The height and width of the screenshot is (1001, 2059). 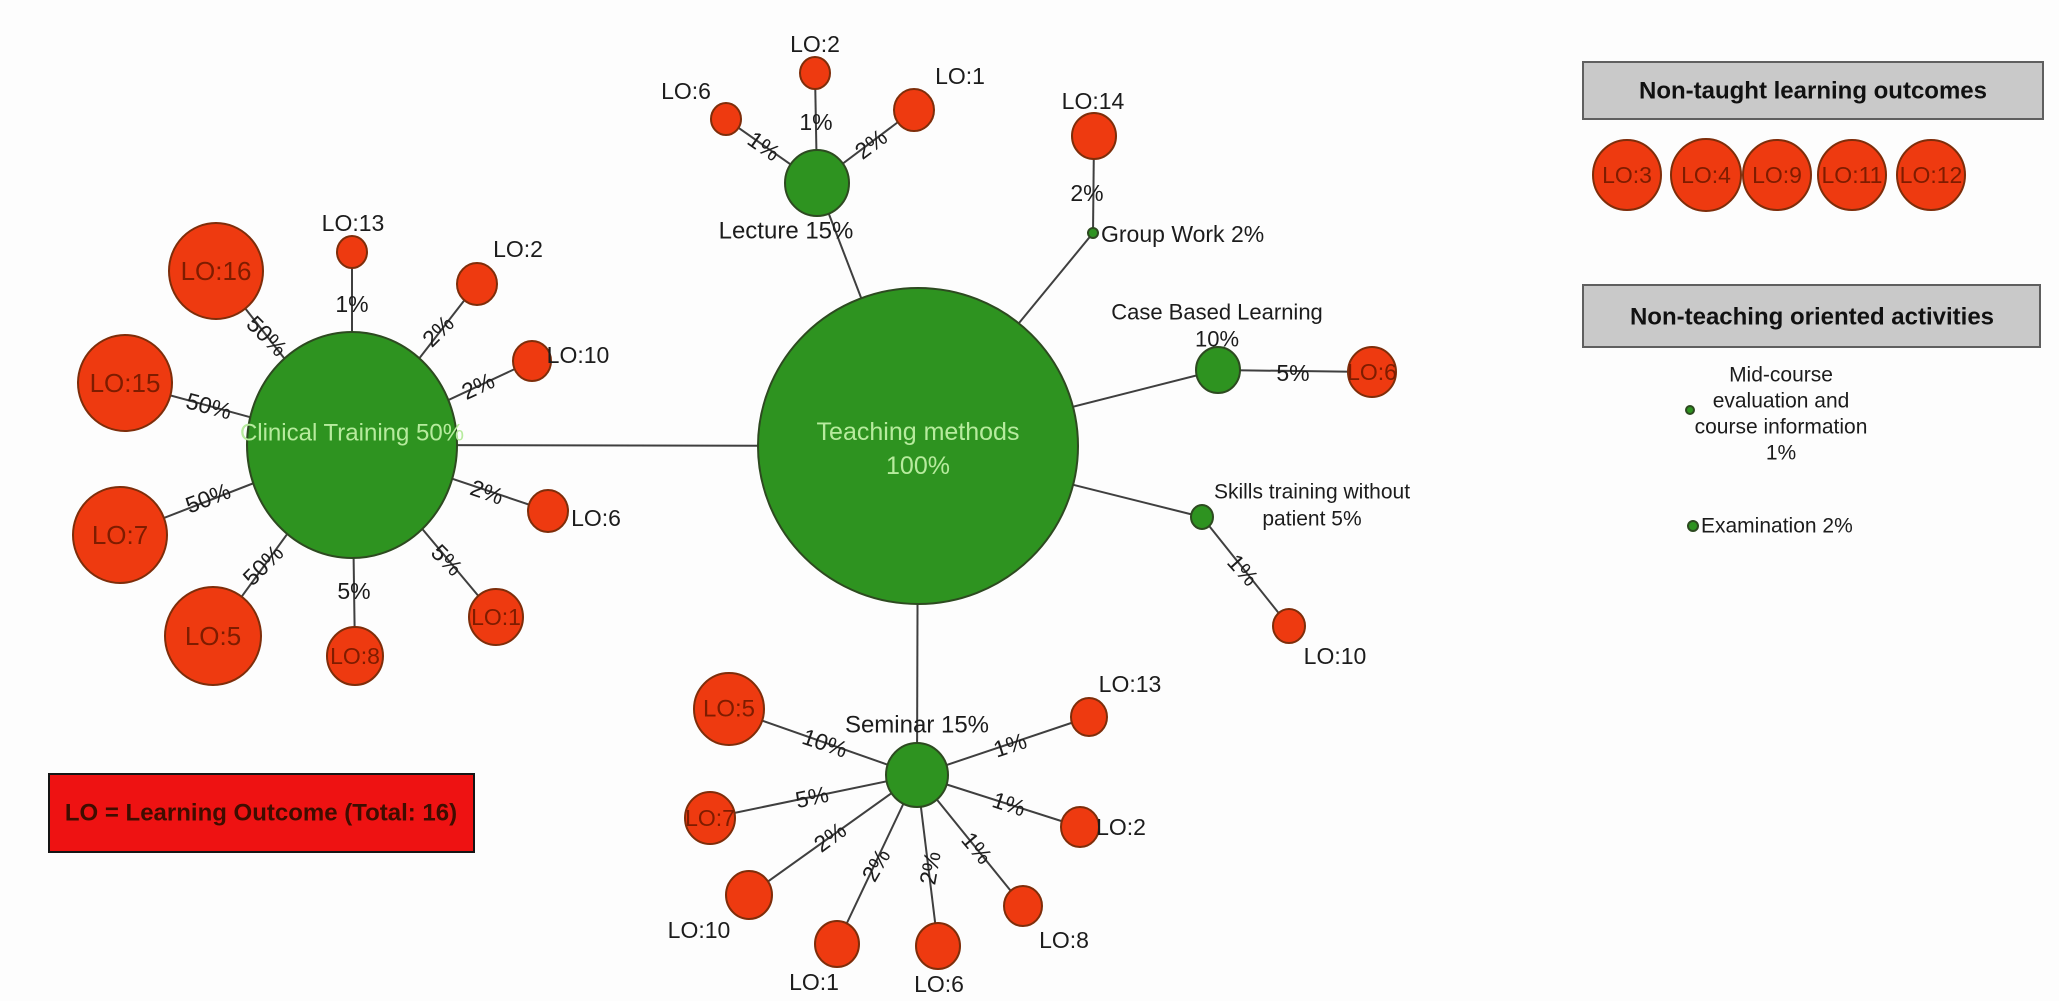 What do you see at coordinates (1121, 827) in the screenshot?
I see `seminar-lo2-label: LO:2` at bounding box center [1121, 827].